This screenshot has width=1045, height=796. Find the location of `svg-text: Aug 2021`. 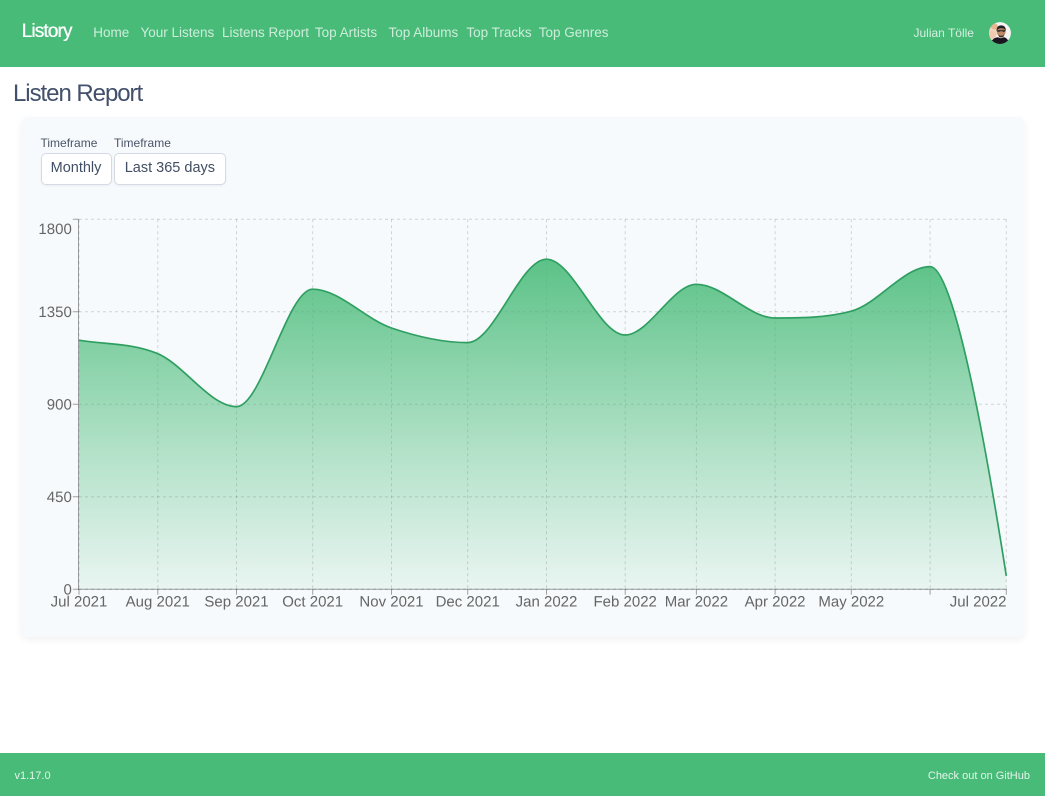

svg-text: Aug 2021 is located at coordinates (158, 601).